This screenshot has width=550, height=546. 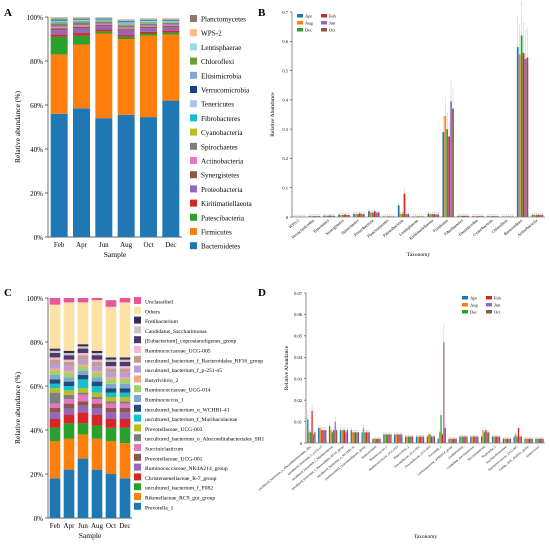 What do you see at coordinates (111, 526) in the screenshot?
I see `x-tick-label: Oct` at bounding box center [111, 526].